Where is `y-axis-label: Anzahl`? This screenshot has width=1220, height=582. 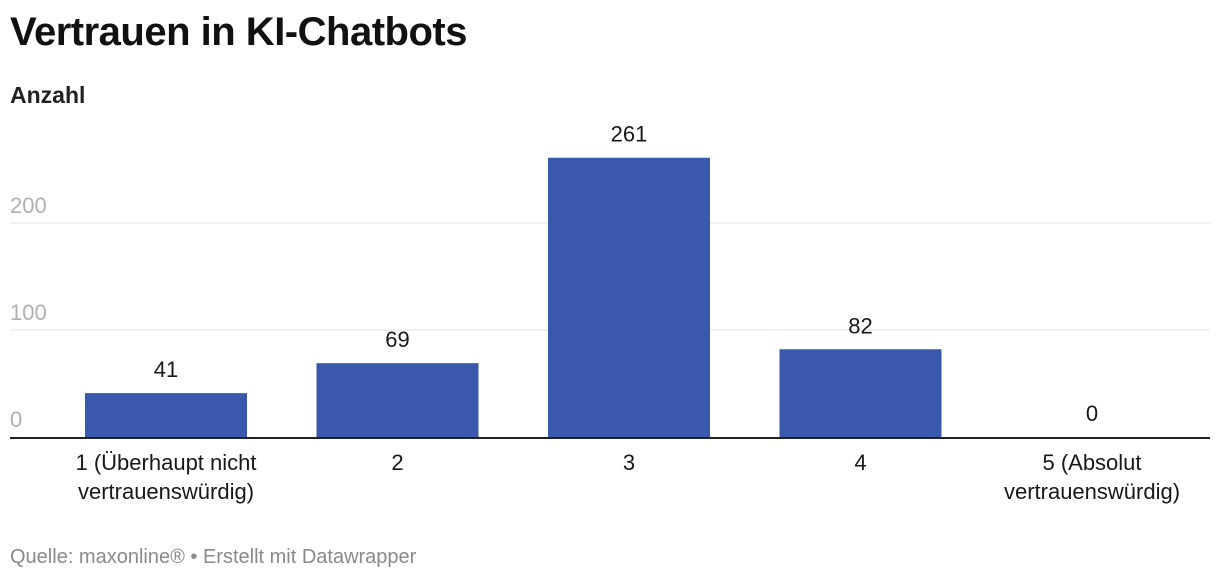 y-axis-label: Anzahl is located at coordinates (48, 95).